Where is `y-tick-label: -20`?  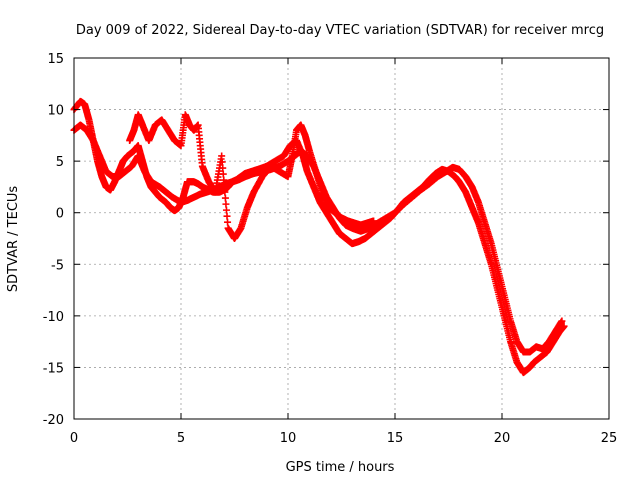 y-tick-label: -20 is located at coordinates (53, 420).